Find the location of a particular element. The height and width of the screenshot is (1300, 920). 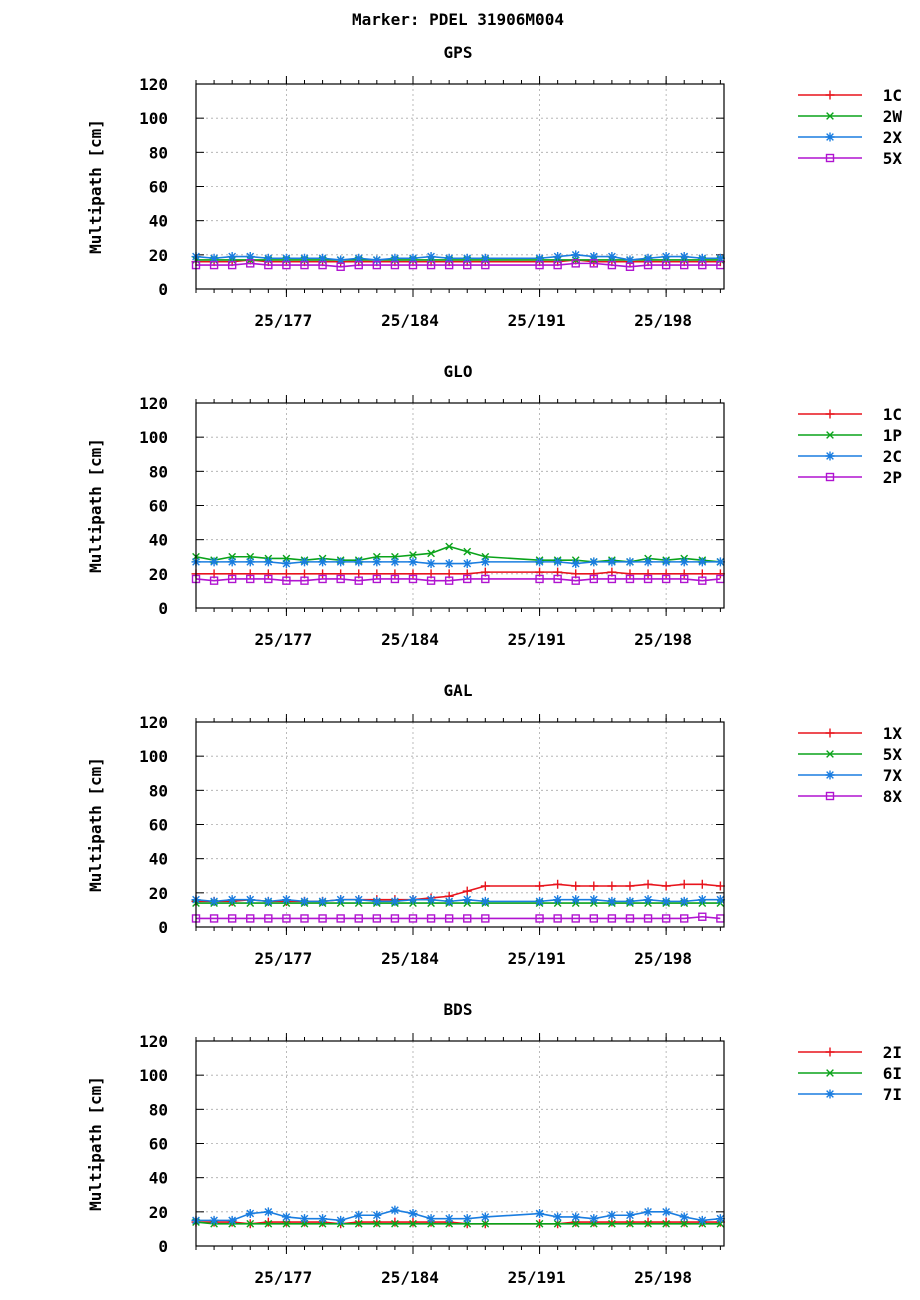

legend-label: 2X is located at coordinates (893, 137).